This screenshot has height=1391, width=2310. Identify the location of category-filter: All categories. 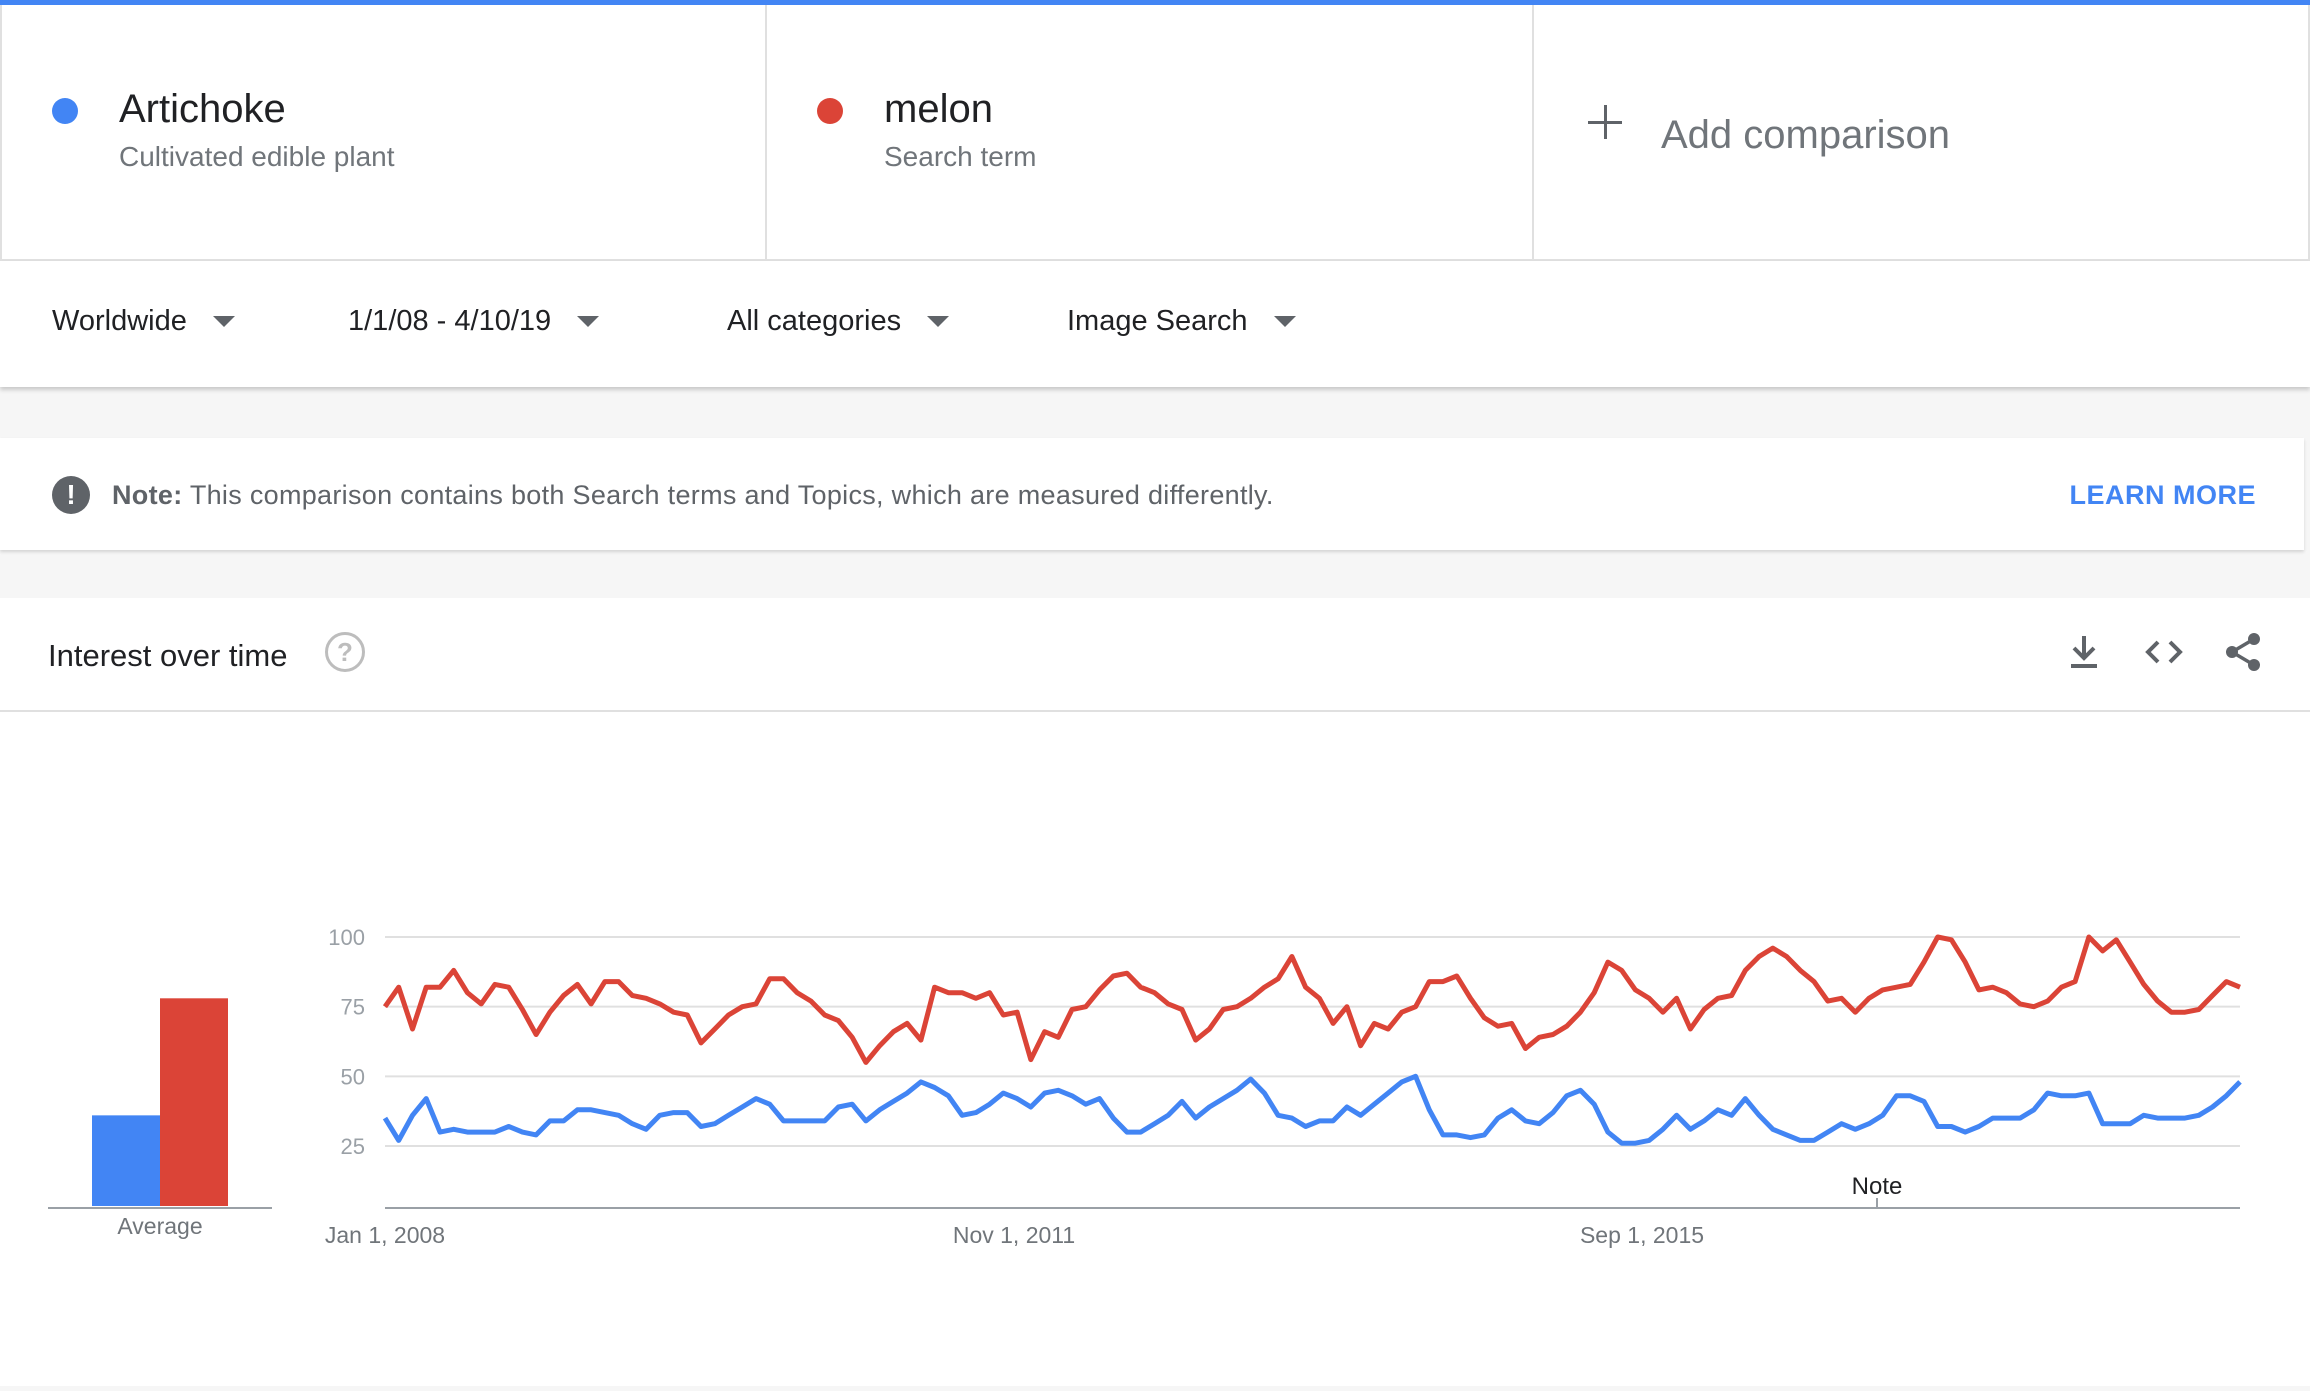
(838, 321).